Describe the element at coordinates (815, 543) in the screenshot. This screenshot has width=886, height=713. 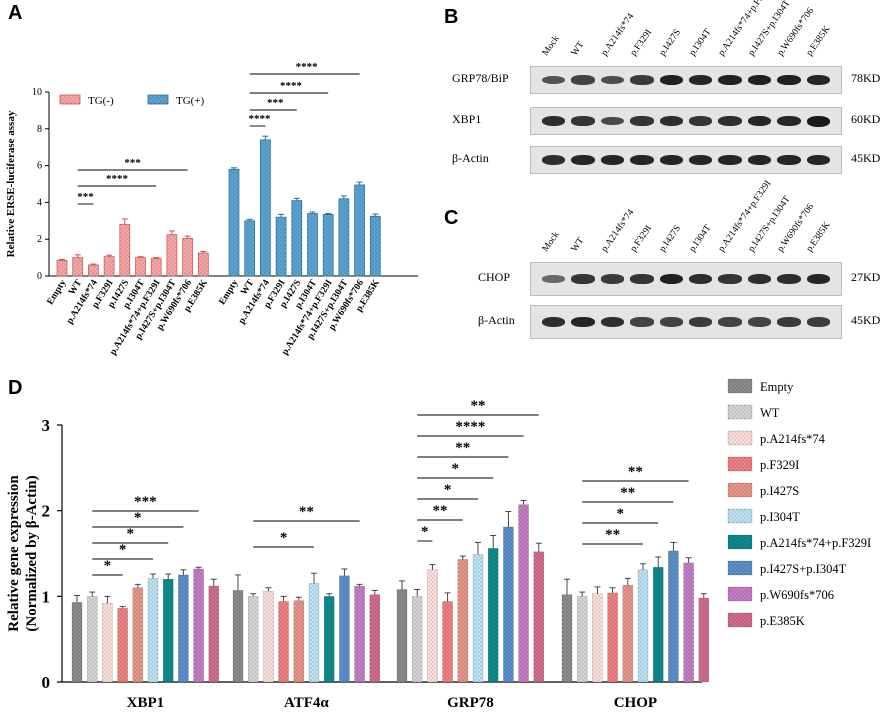
I see `legend-label: p.A214fs*74+p.F329I` at that location.